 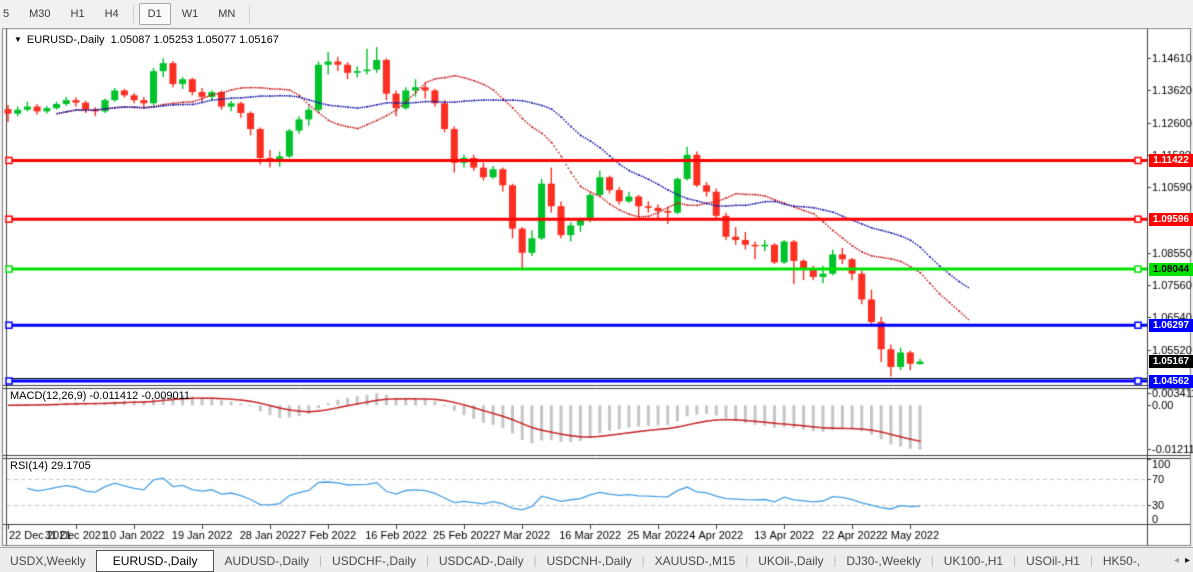 I want to click on level-price-label-1.04562: 1.04562, so click(x=1171, y=381).